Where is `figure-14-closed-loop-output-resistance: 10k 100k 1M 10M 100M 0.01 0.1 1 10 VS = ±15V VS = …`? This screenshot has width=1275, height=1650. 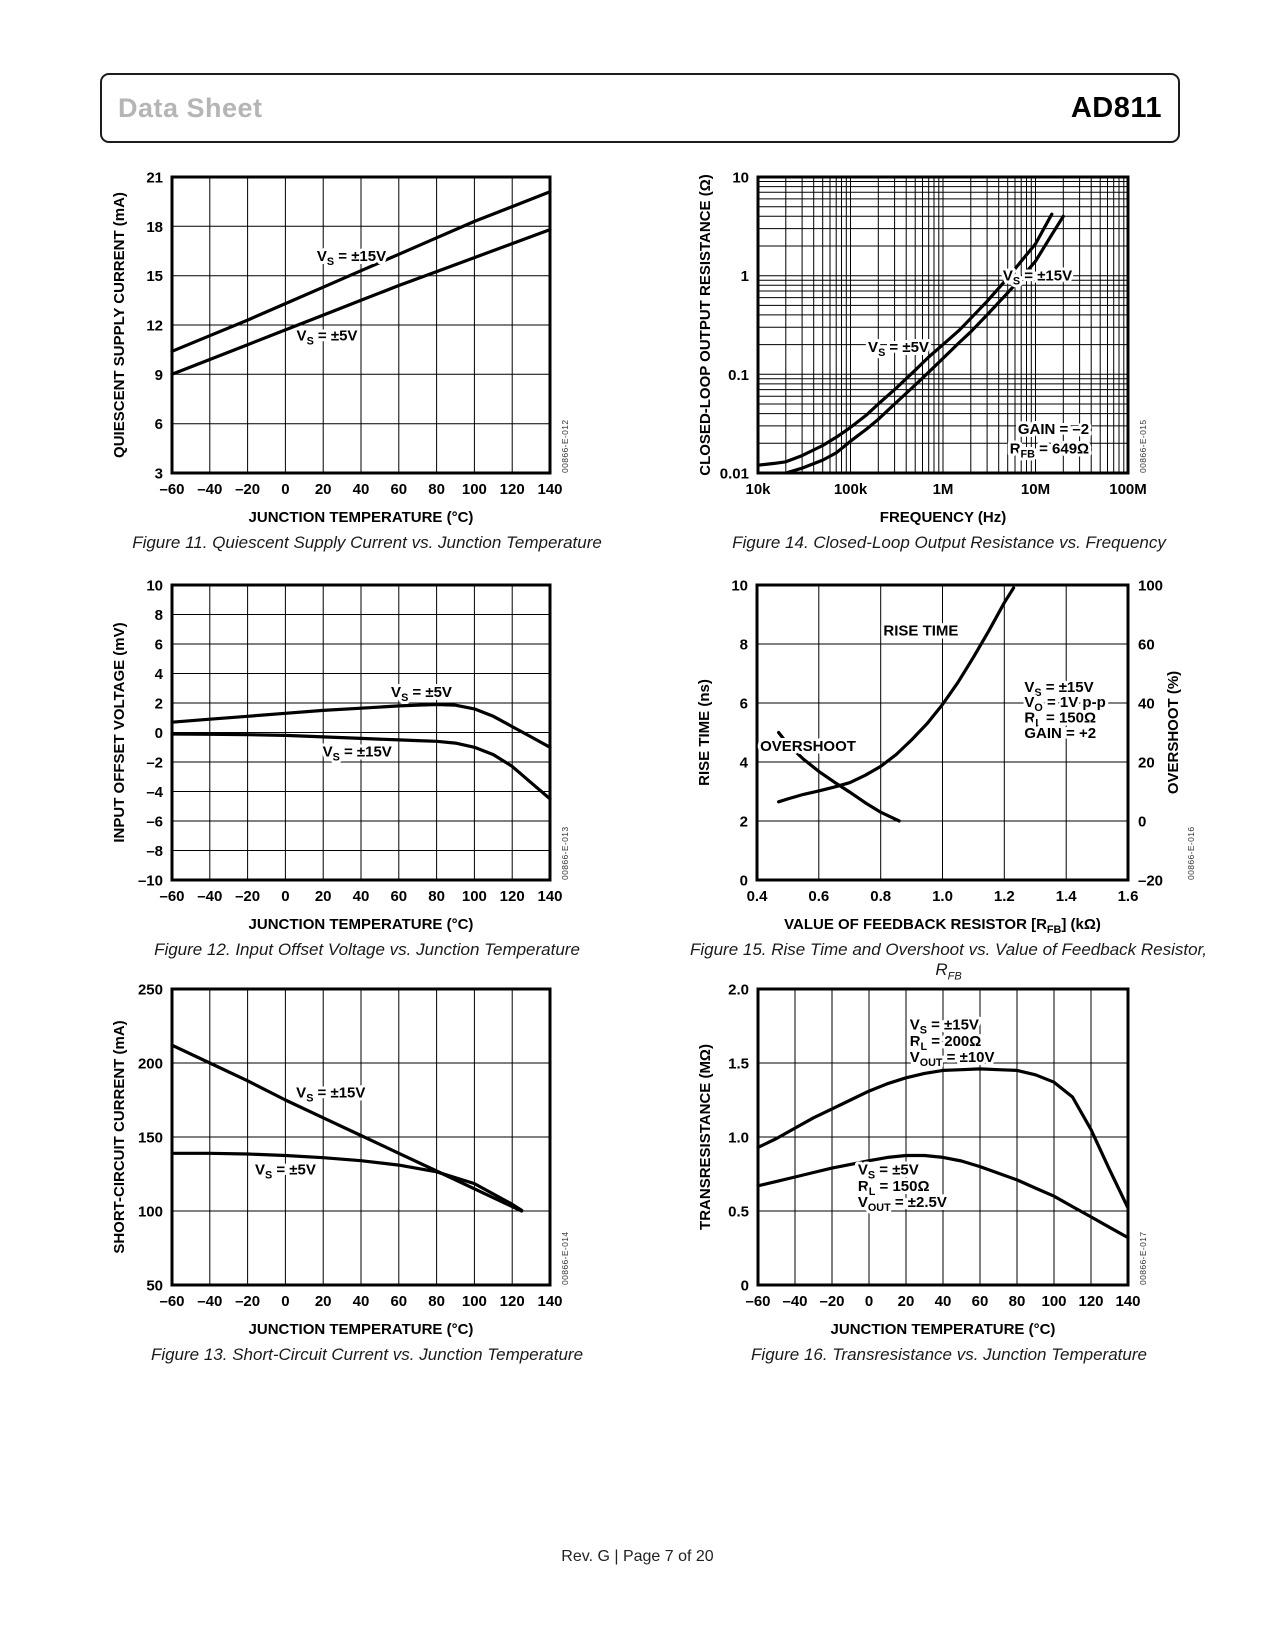 figure-14-closed-loop-output-resistance: 10k 100k 1M 10M 100M 0.01 0.1 1 10 VS = ±15V VS = … is located at coordinates (949, 367).